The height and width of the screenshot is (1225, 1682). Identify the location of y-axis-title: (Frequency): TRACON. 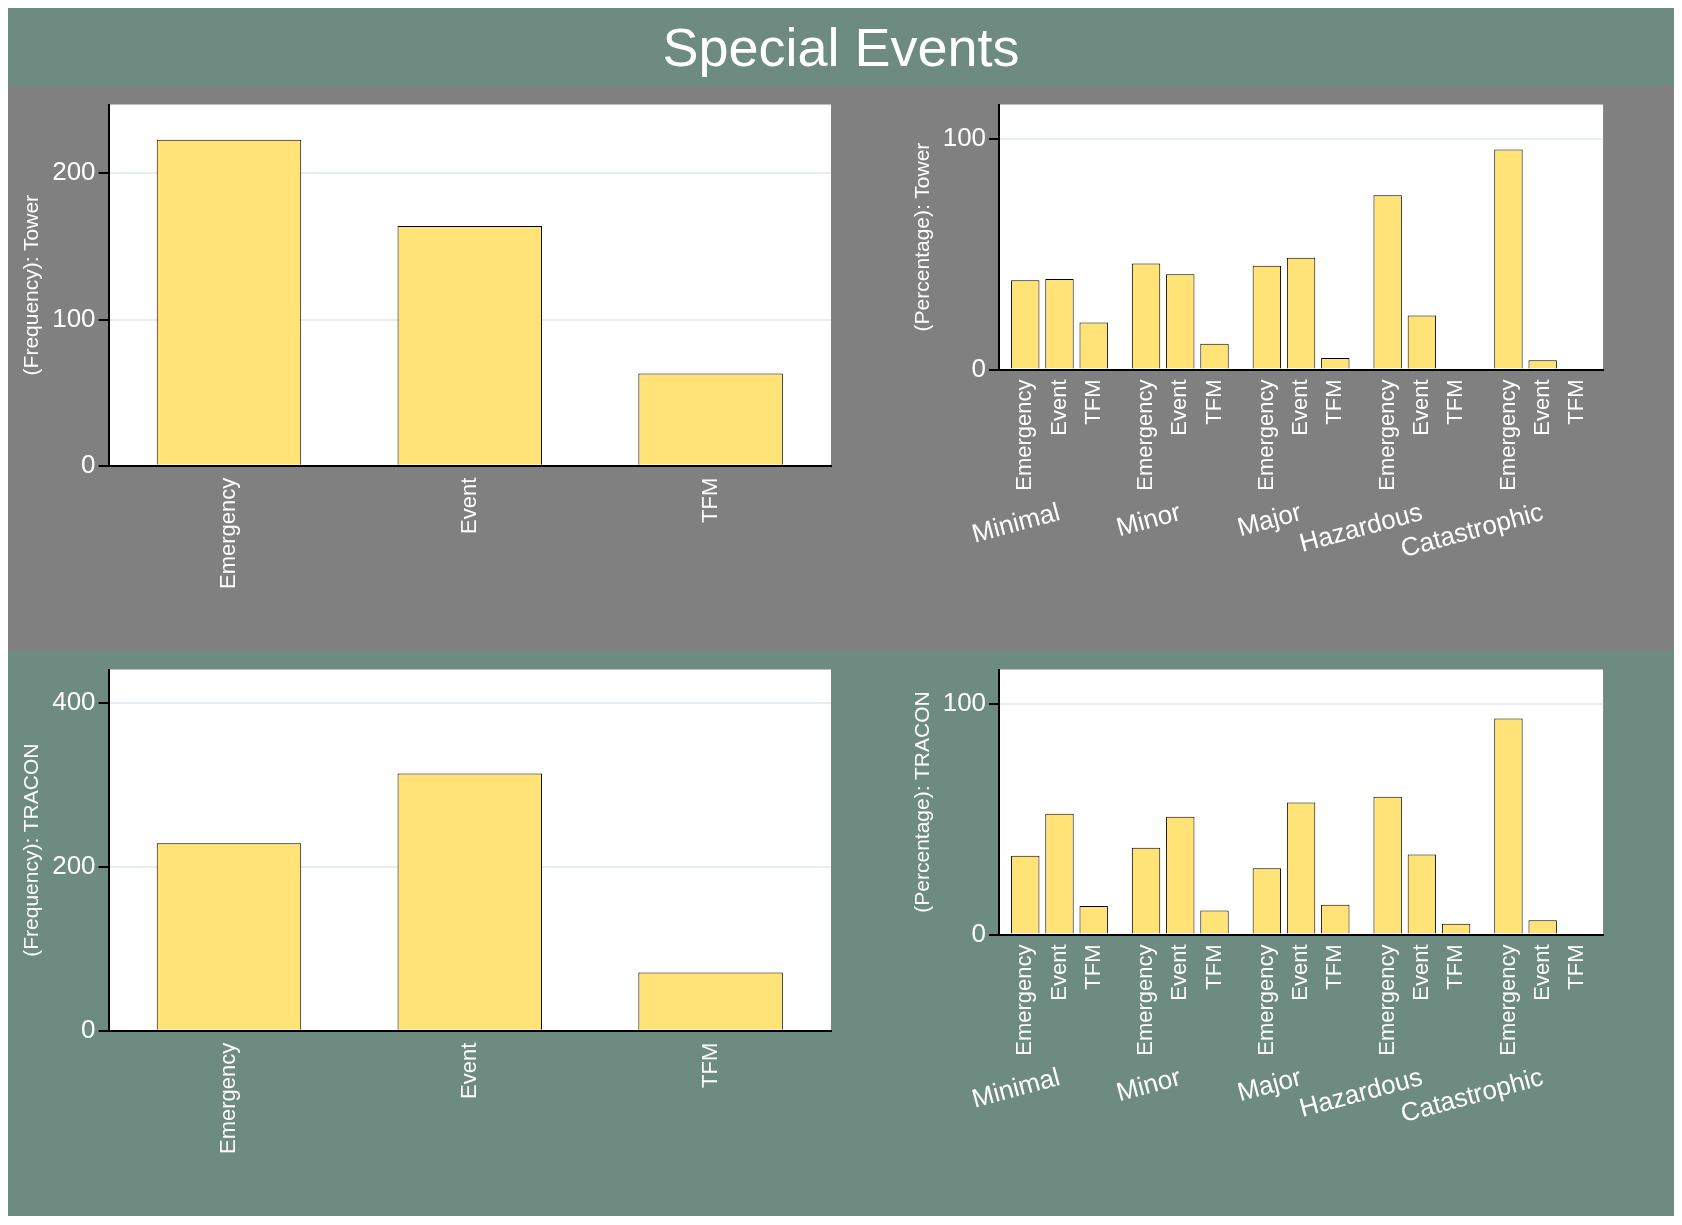
(31, 850).